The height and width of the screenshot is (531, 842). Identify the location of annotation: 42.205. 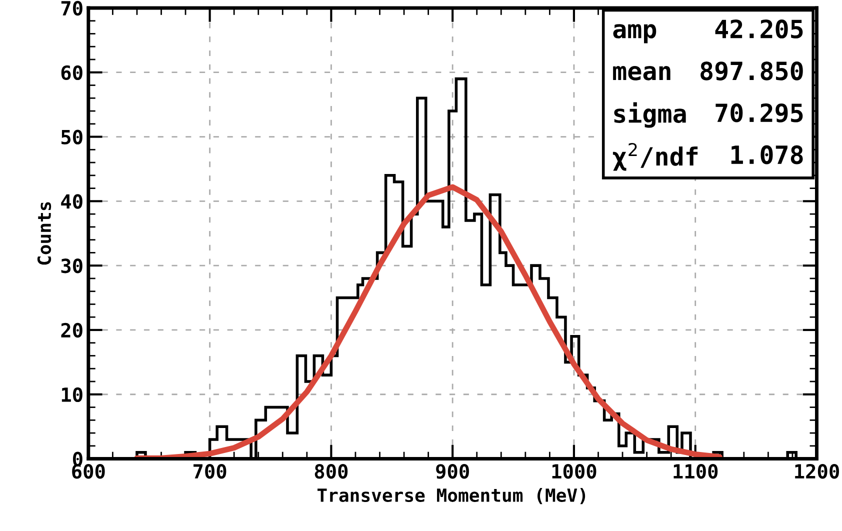
(759, 29).